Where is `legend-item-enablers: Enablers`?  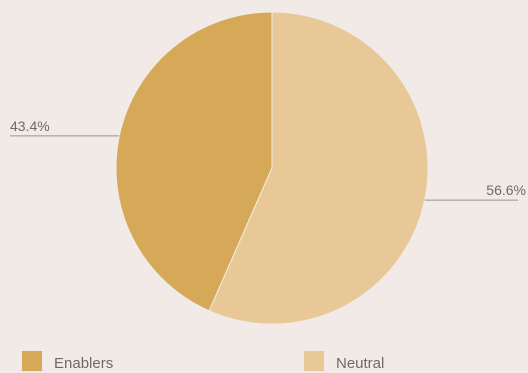 legend-item-enablers: Enablers is located at coordinates (67, 361).